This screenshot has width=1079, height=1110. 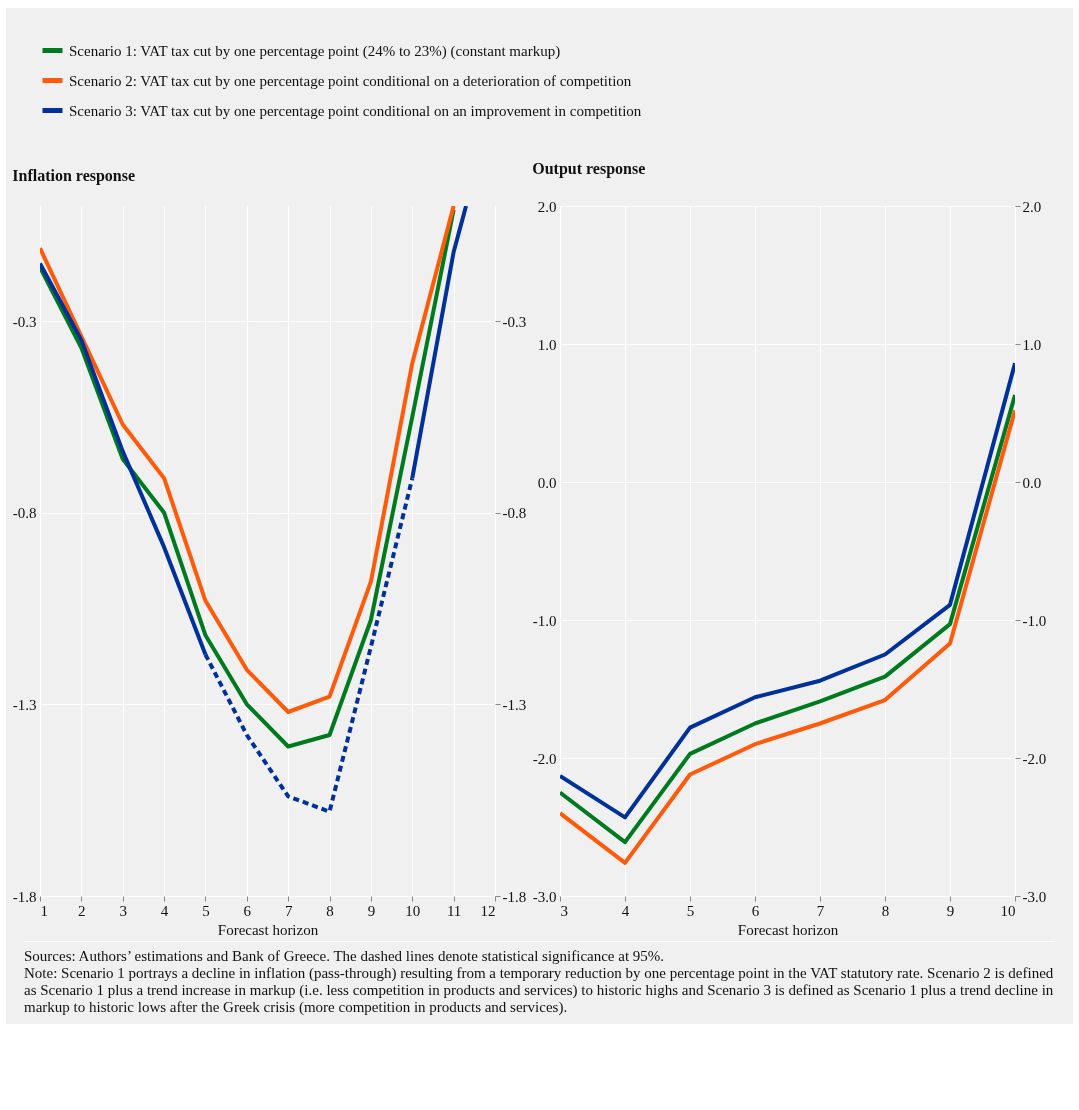 I want to click on y-tick-label: -1.0, so click(x=544, y=620).